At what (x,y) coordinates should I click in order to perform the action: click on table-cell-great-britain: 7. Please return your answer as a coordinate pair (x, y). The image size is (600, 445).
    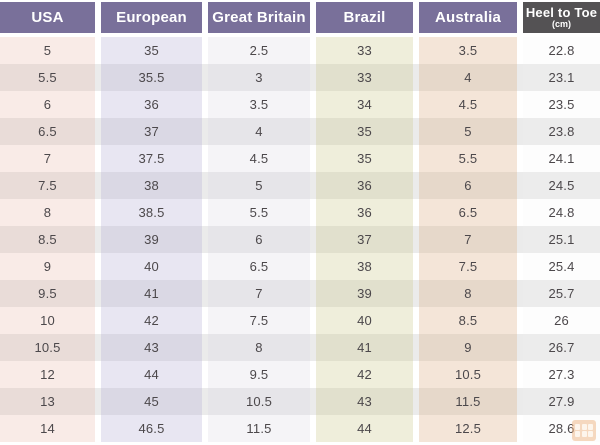
    Looking at the image, I should click on (259, 293).